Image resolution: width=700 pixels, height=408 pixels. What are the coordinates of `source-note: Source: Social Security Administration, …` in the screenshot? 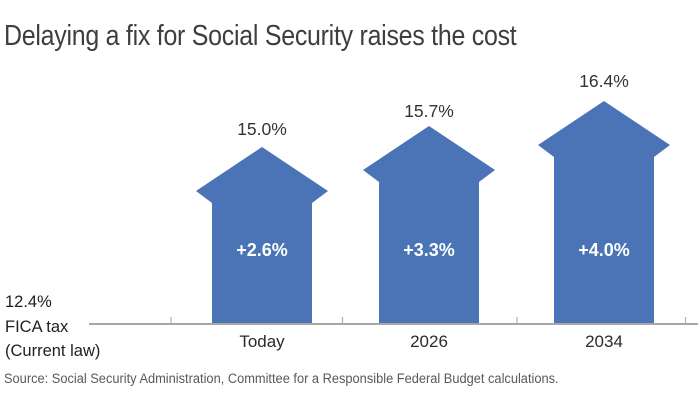 It's located at (281, 378).